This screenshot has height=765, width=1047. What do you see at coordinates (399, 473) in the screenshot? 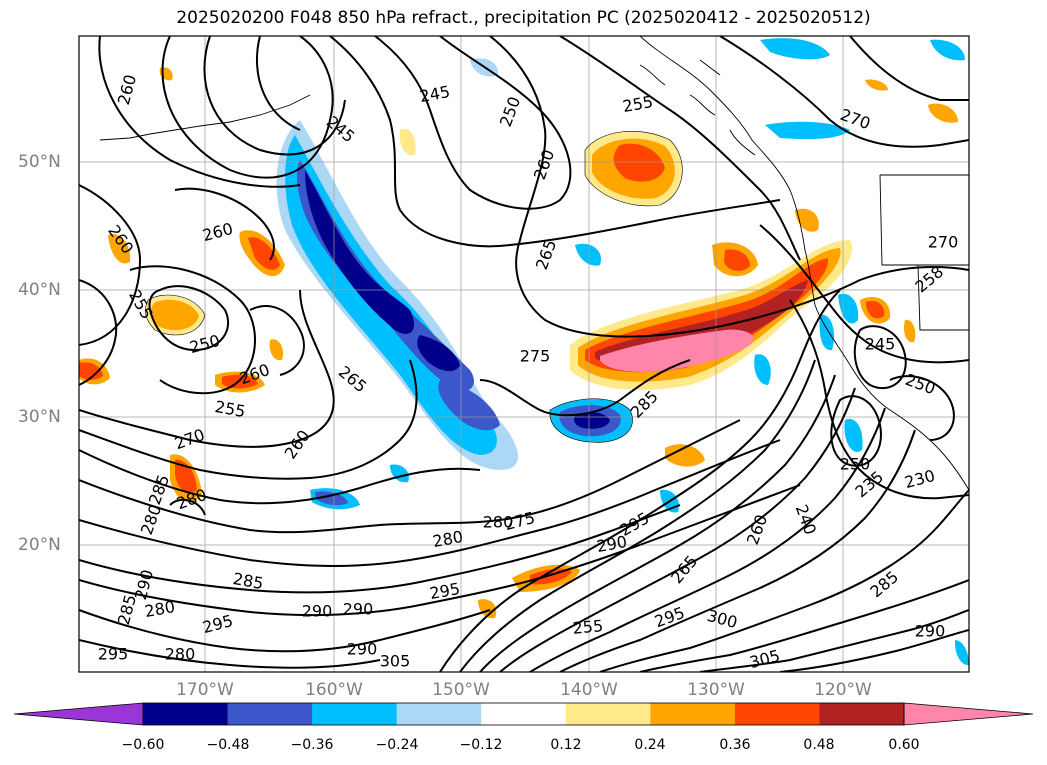
I see `negative-blob-sw` at bounding box center [399, 473].